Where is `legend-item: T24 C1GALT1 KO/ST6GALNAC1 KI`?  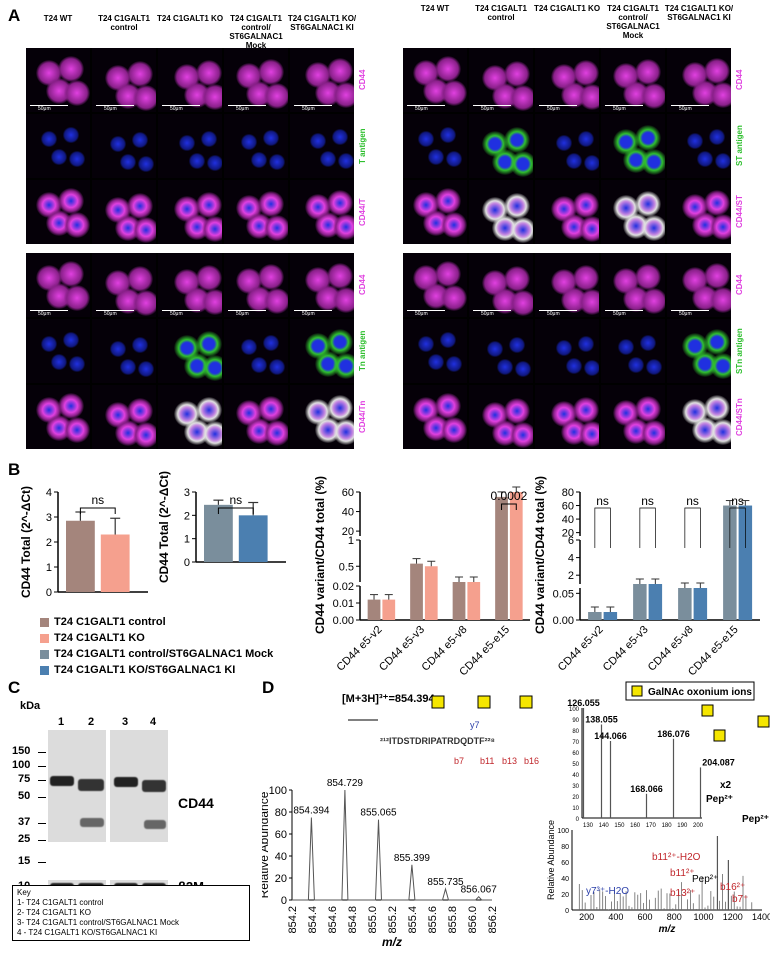 legend-item: T24 C1GALT1 KO/ST6GALNAC1 KI is located at coordinates (137, 670).